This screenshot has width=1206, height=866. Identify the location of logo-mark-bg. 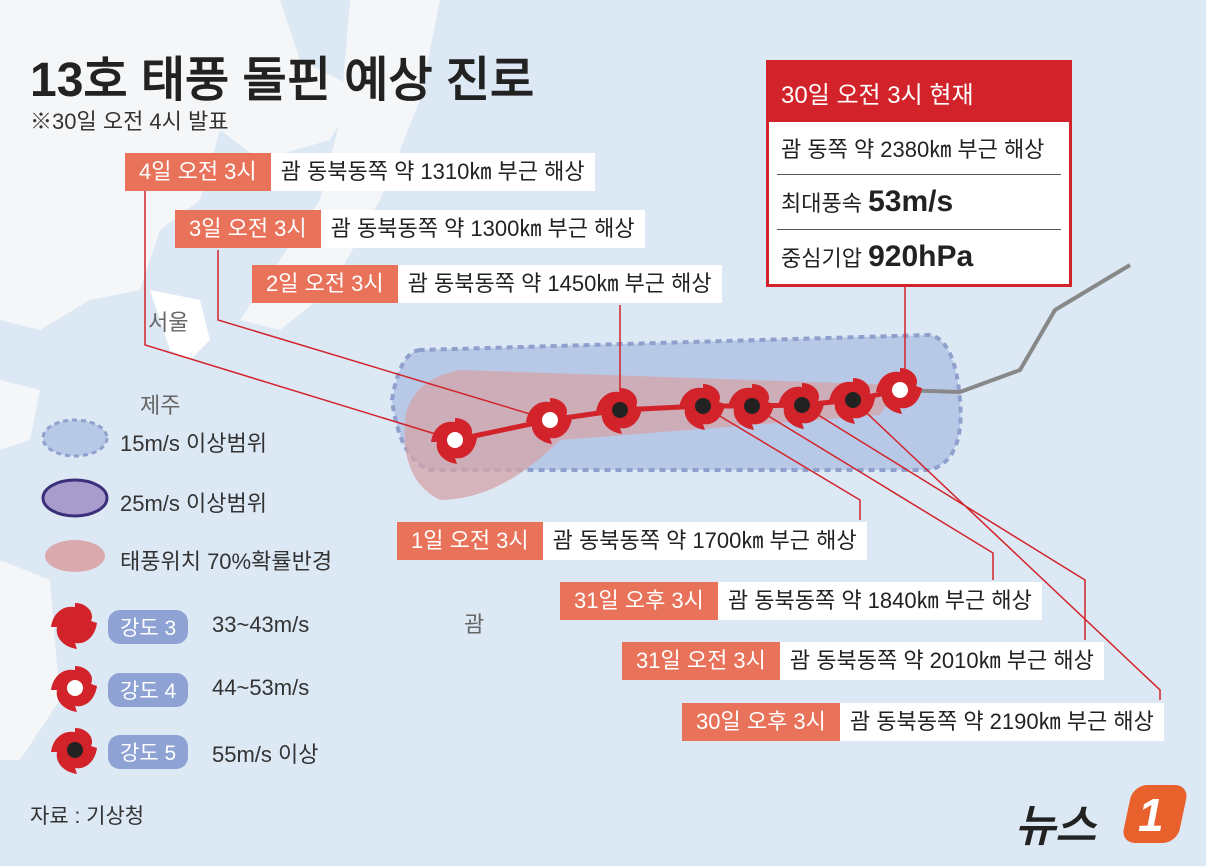
(1155, 814).